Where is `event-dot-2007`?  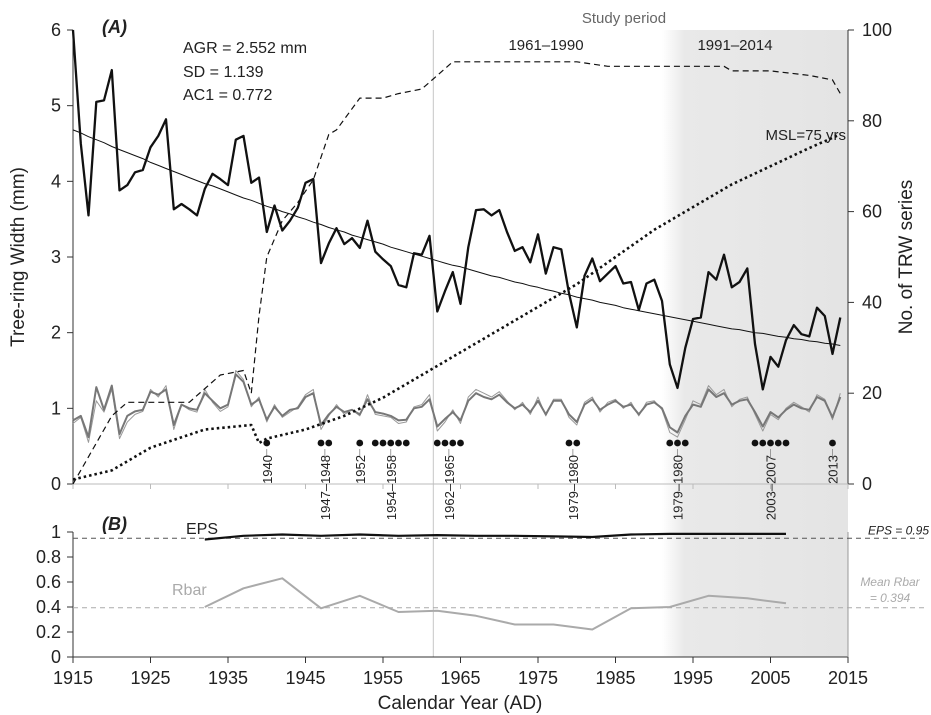
event-dot-2007 is located at coordinates (786, 443).